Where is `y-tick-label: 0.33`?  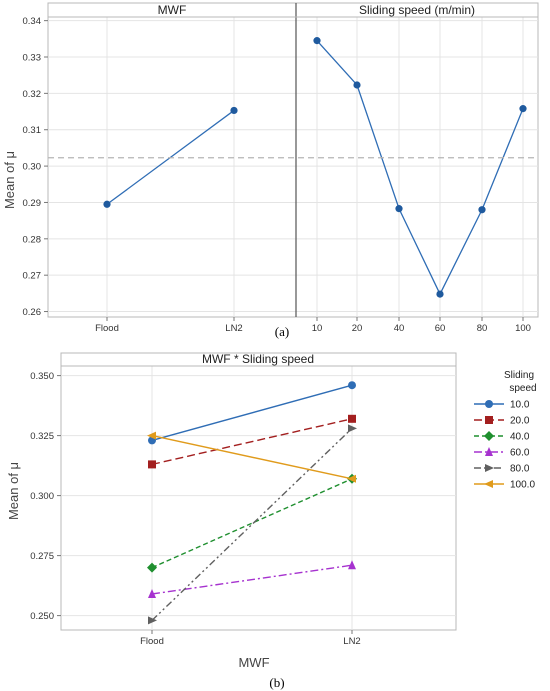 y-tick-label: 0.33 is located at coordinates (32, 58).